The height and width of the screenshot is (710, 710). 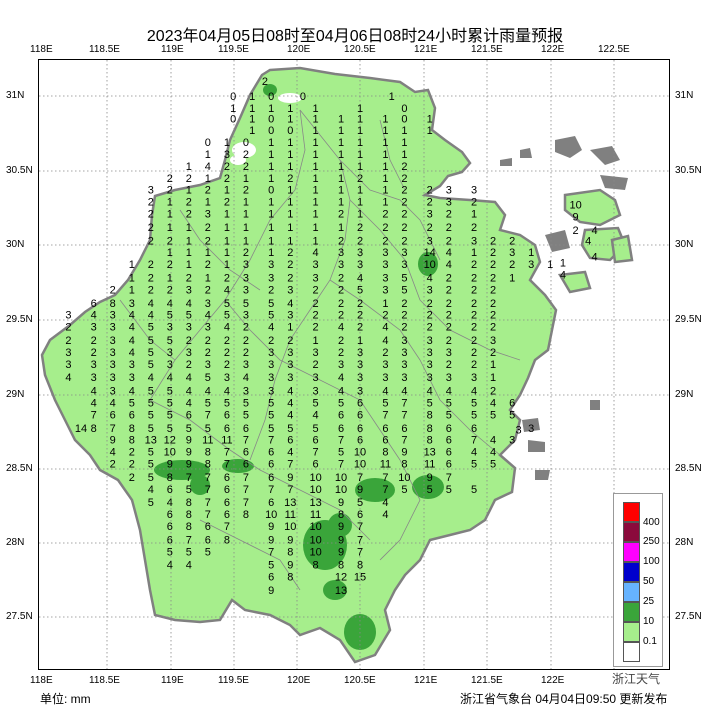 What do you see at coordinates (553, 680) in the screenshot?
I see `lon-label-bottom: 122E` at bounding box center [553, 680].